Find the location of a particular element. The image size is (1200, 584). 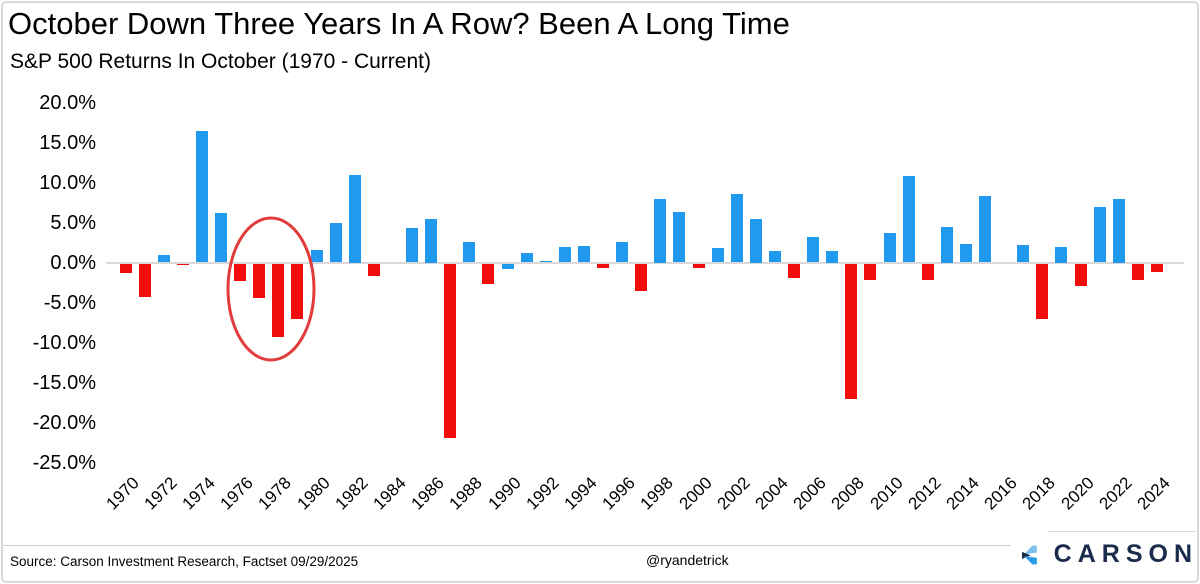

y-tick-label: -5.0% is located at coordinates (69, 302).